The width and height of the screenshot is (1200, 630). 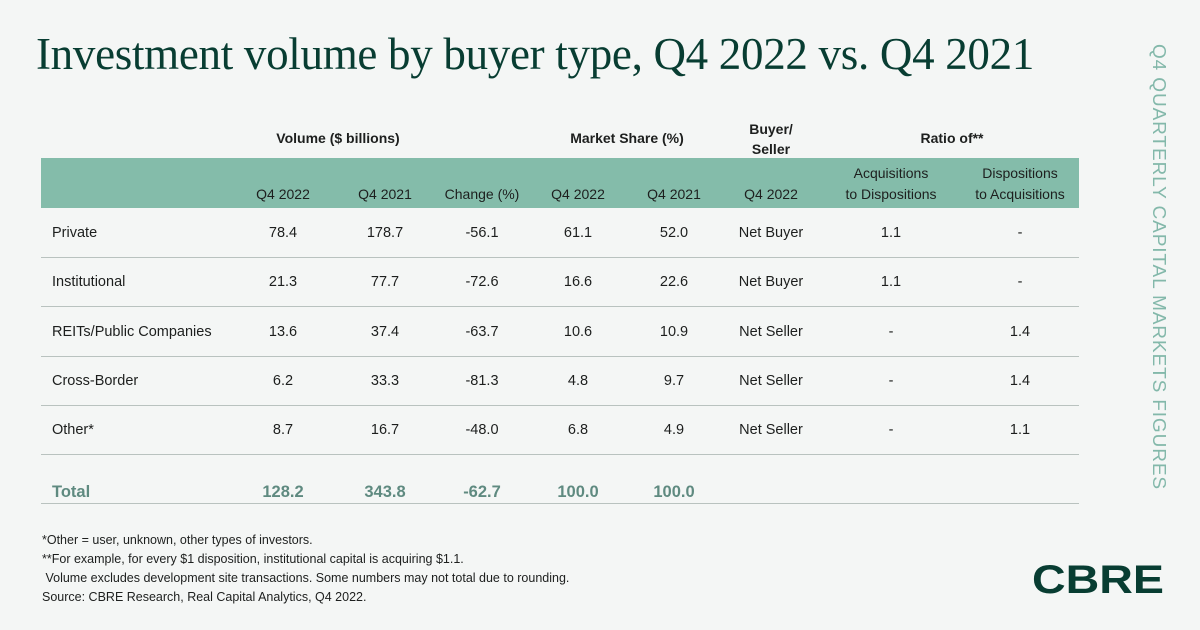 I want to click on side-label-text: Q4 QUARTERLY CAPITAL MARKETS FIGURES, so click(x=1159, y=267).